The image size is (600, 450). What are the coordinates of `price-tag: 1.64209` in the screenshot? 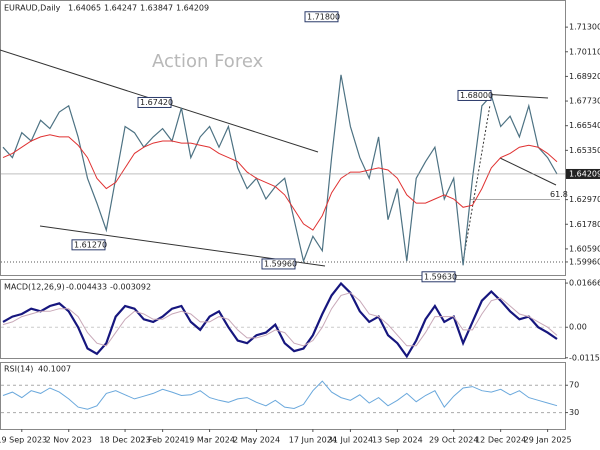 It's located at (584, 173).